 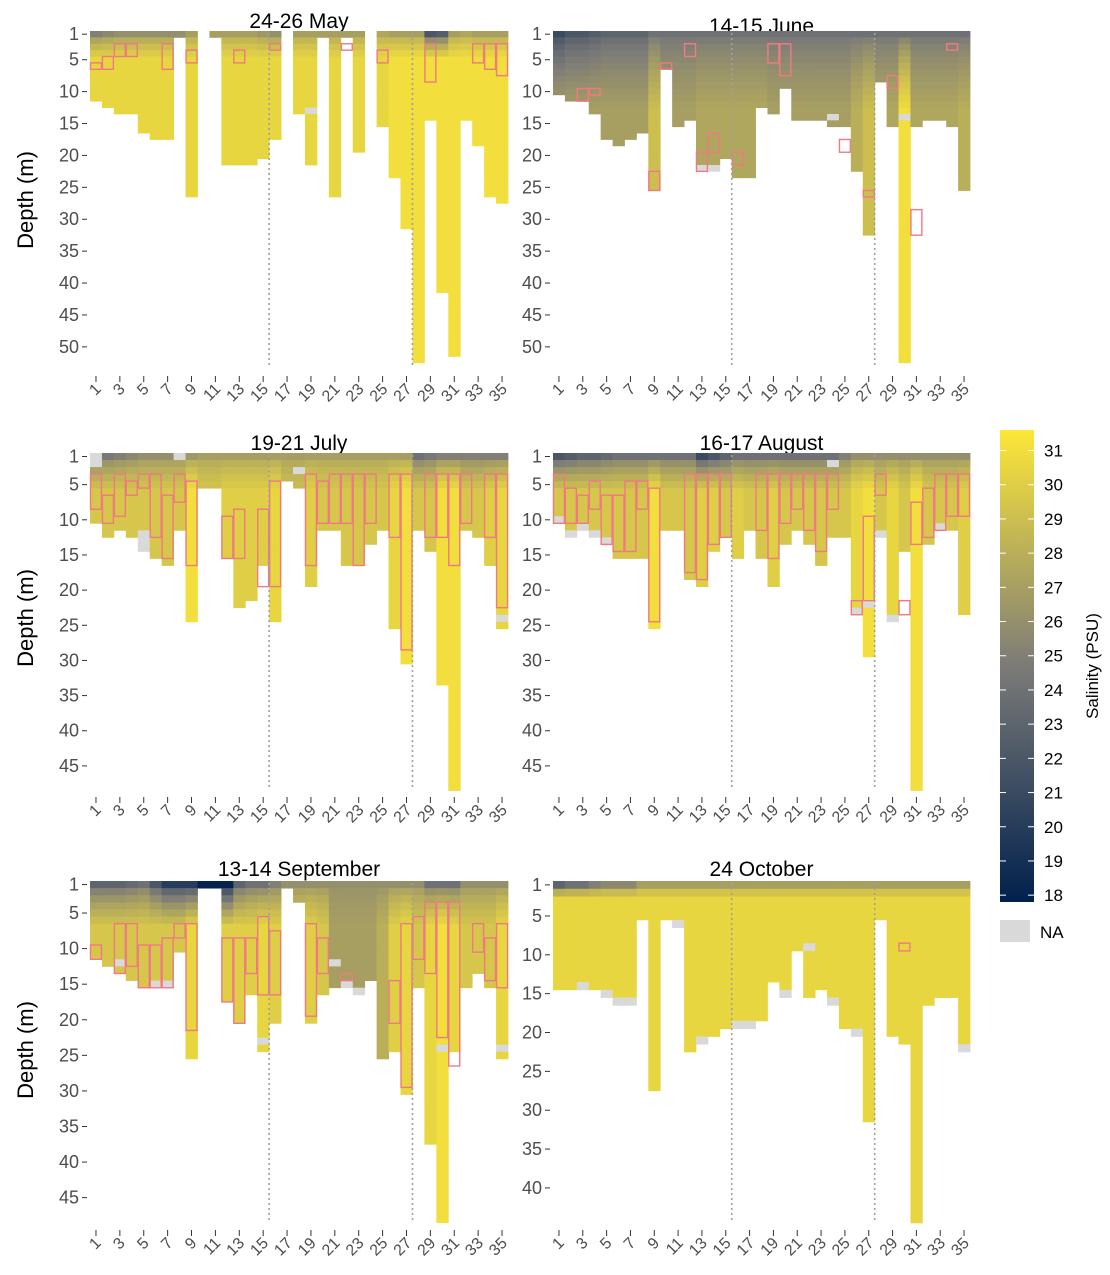 What do you see at coordinates (69, 1020) in the screenshot?
I see `y-tick-label: 20` at bounding box center [69, 1020].